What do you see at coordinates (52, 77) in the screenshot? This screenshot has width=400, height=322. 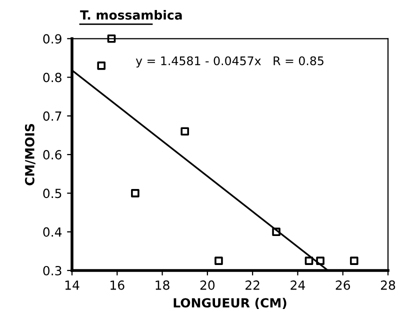 I see `y-tick-label: 0.8` at bounding box center [52, 77].